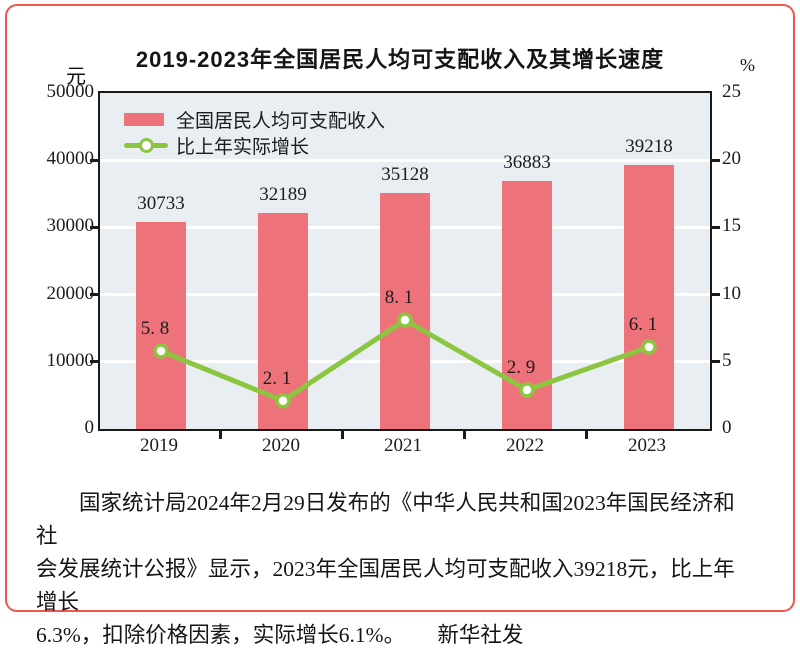 Image resolution: width=800 pixels, height=652 pixels. What do you see at coordinates (647, 445) in the screenshot?
I see `x-axis-label: 2023` at bounding box center [647, 445].